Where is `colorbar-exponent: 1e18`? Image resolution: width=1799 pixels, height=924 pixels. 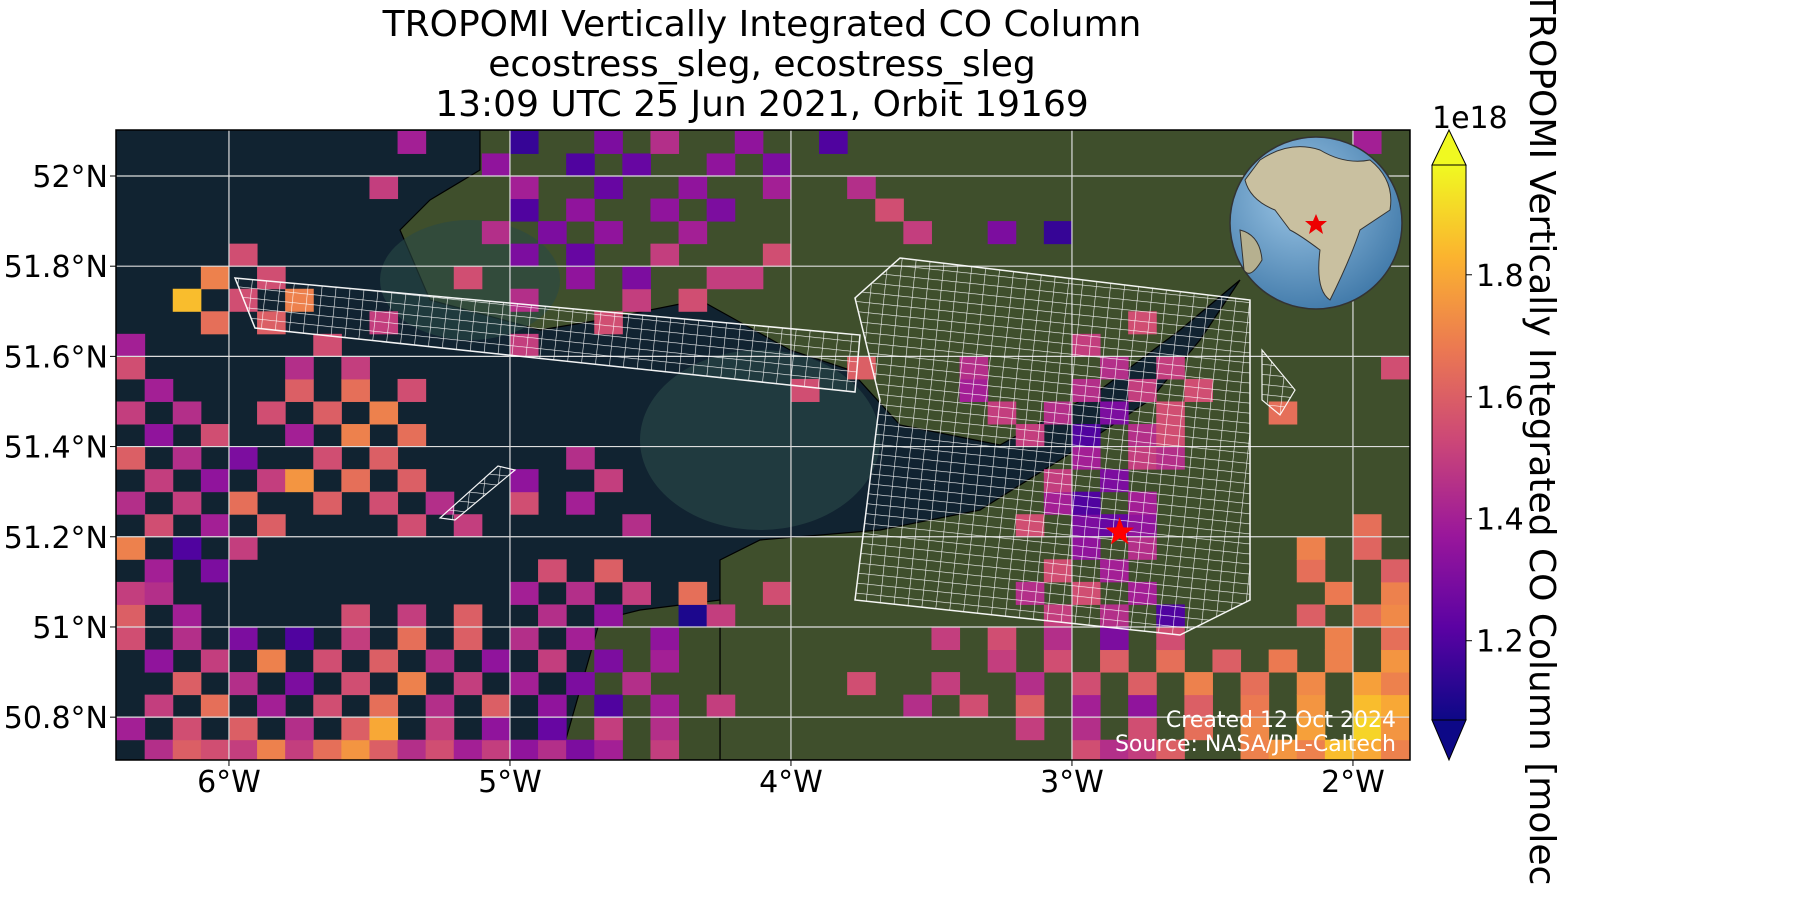 colorbar-exponent: 1e18 is located at coordinates (1470, 118).